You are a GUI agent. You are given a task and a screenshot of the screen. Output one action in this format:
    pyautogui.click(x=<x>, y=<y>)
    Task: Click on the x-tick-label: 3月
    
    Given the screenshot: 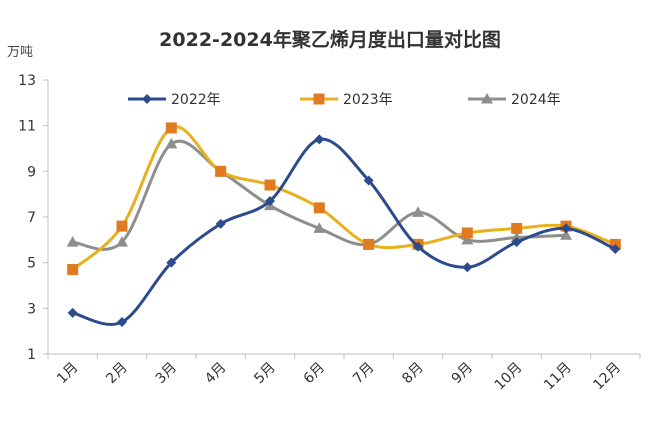 What is the action you would take?
    pyautogui.click(x=167, y=374)
    